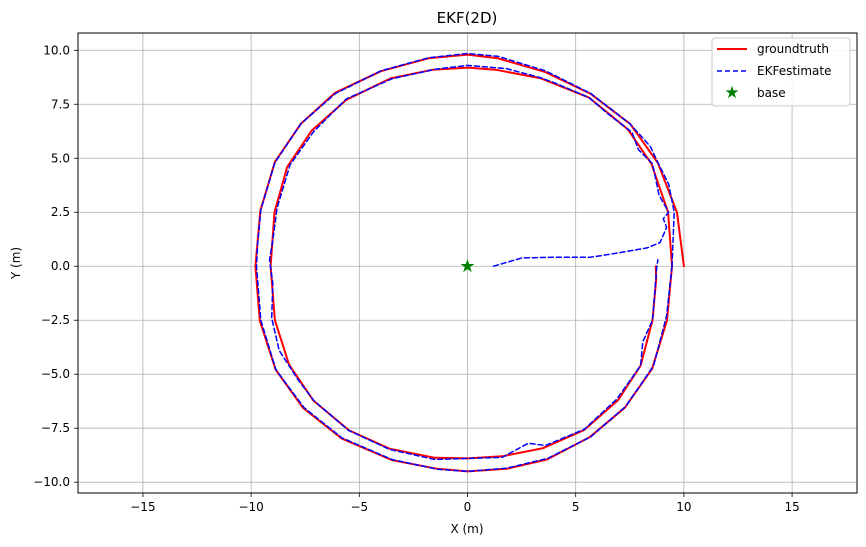 Image resolution: width=866 pixels, height=547 pixels. What do you see at coordinates (250, 507) in the screenshot?
I see `x-tick-label: −10` at bounding box center [250, 507].